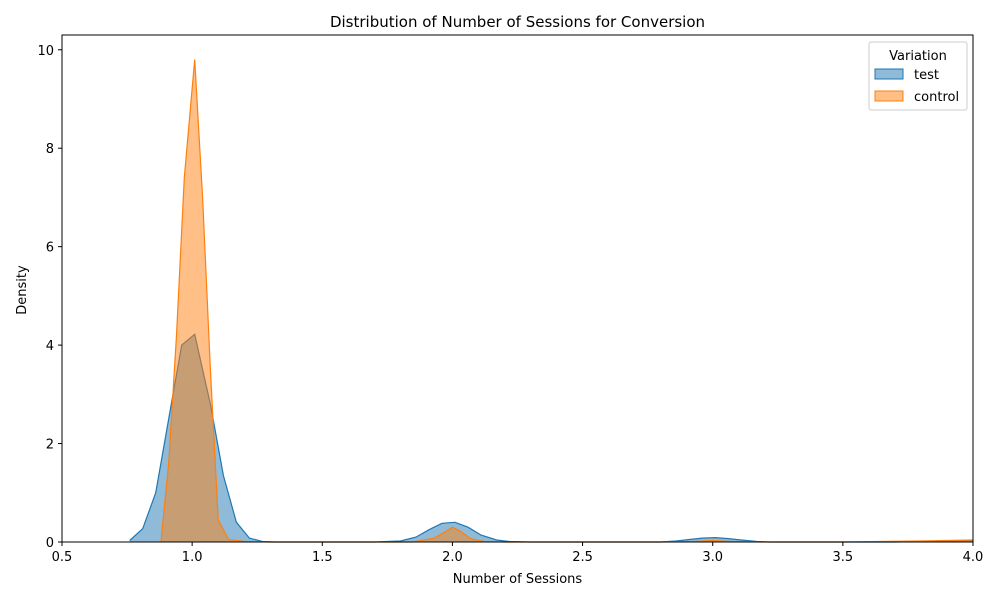  Describe the element at coordinates (918, 56) in the screenshot. I see `legend-title: Variation` at that location.